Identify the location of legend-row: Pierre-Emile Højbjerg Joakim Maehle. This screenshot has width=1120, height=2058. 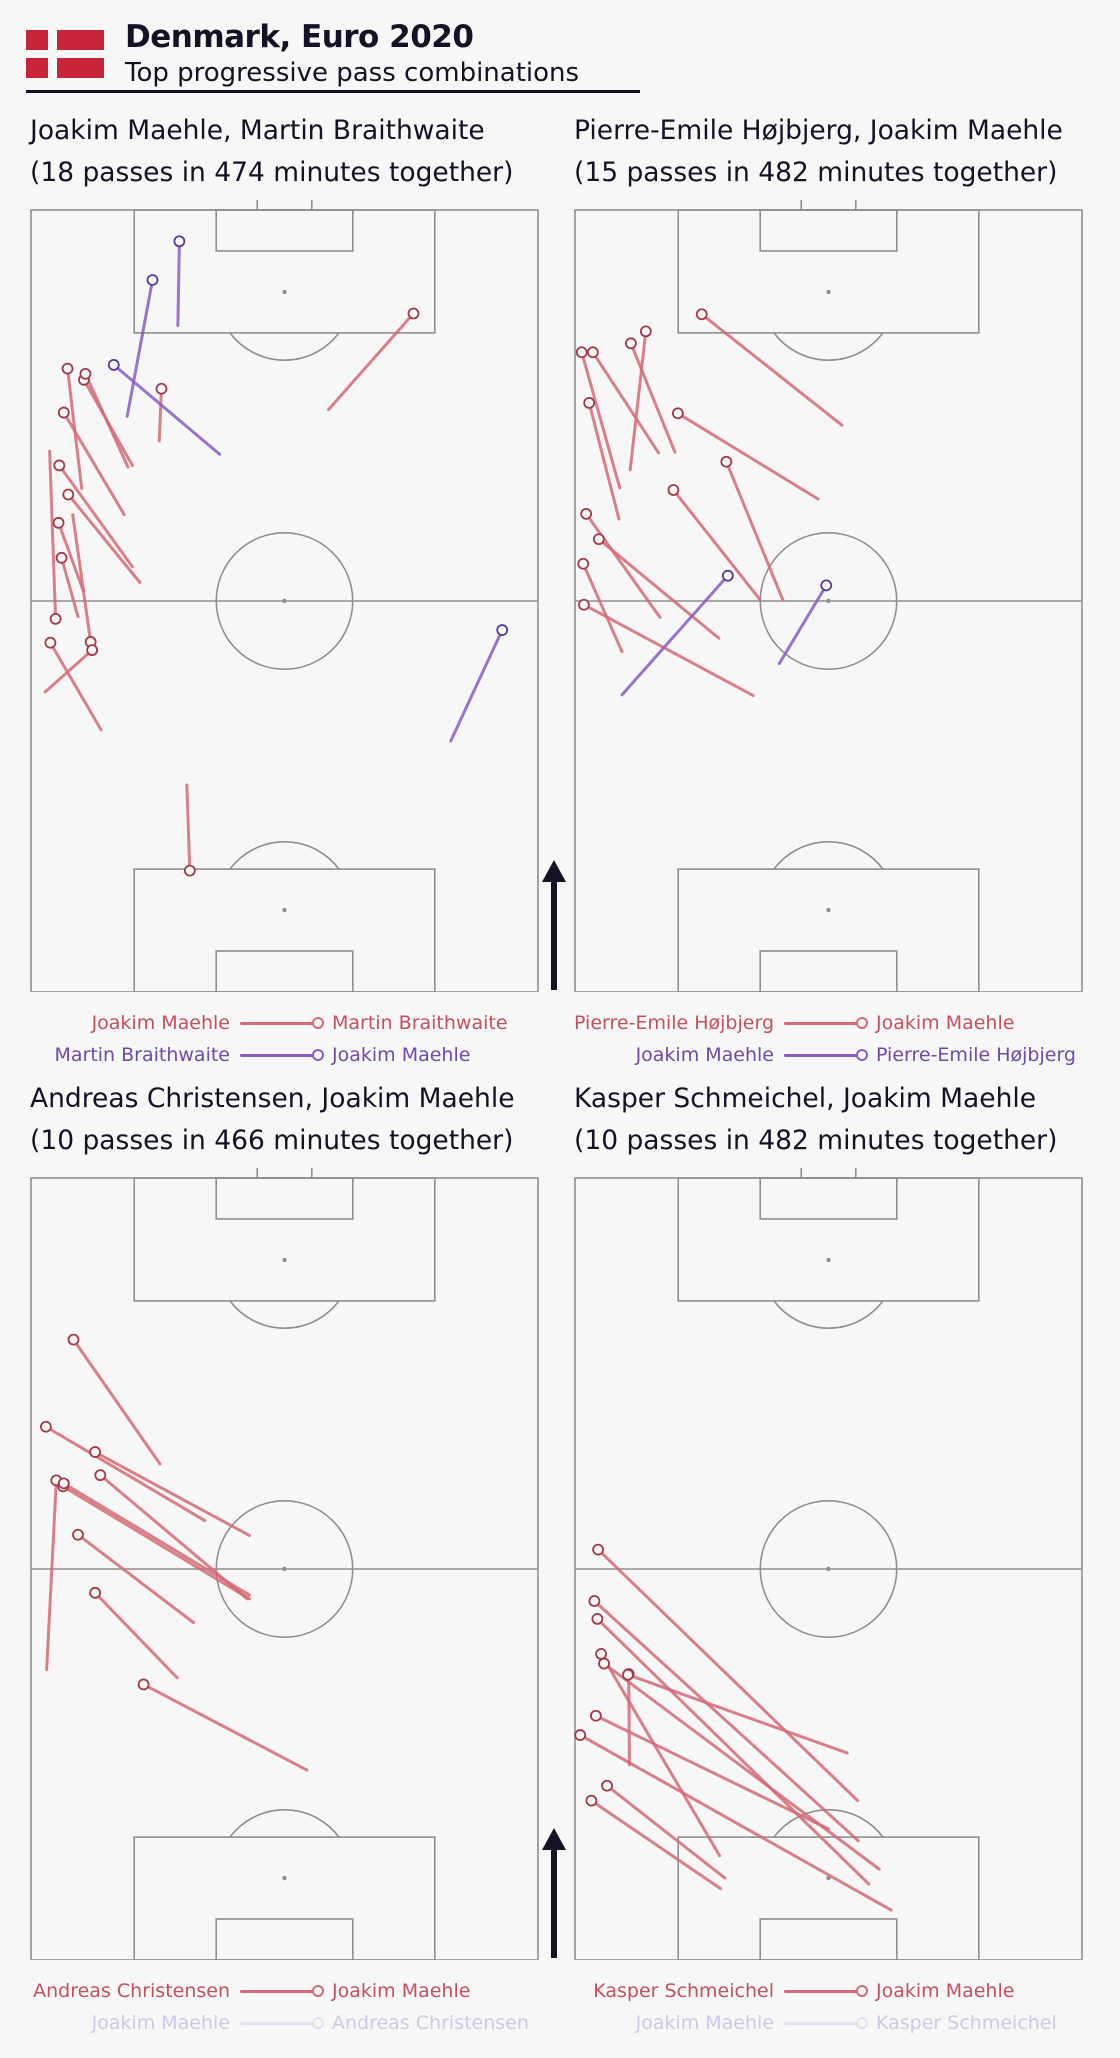
(560, 1023).